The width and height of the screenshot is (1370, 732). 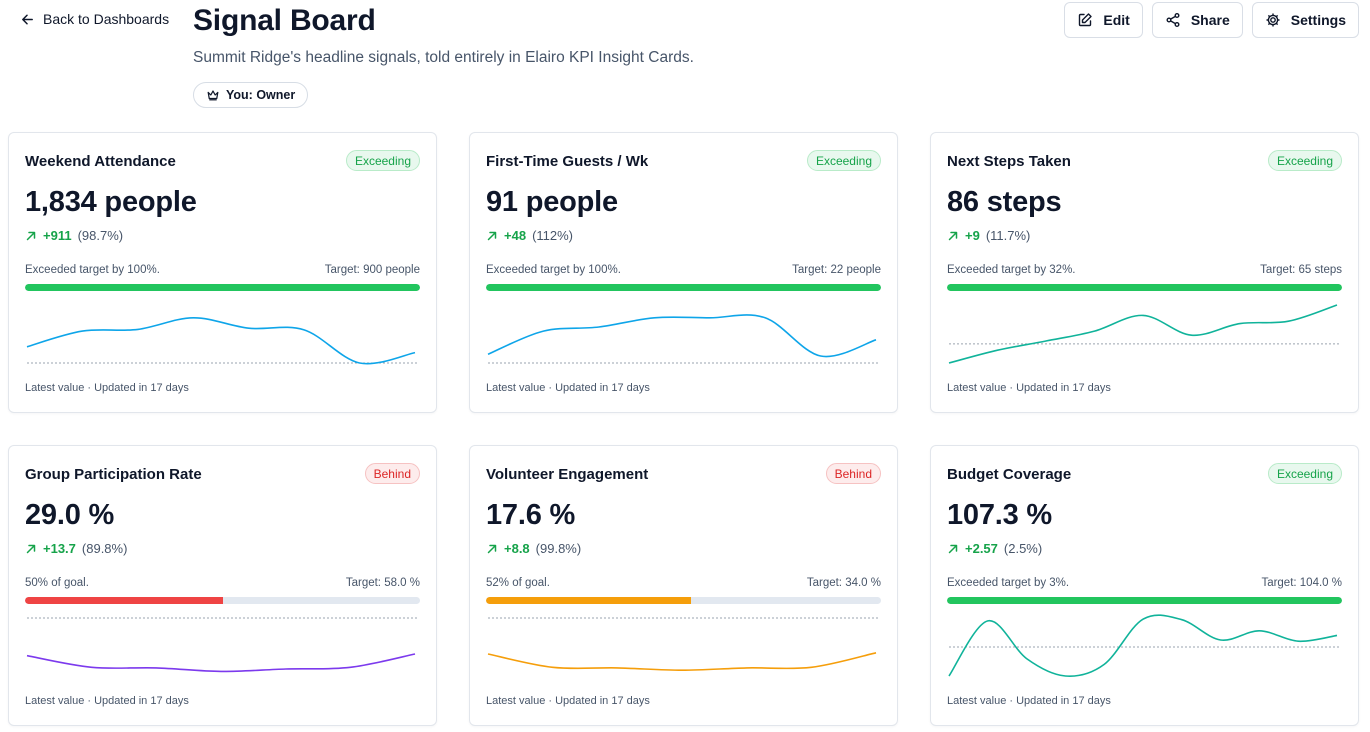 I want to click on kpi-card-title: Next Steps Taken, so click(x=1009, y=161).